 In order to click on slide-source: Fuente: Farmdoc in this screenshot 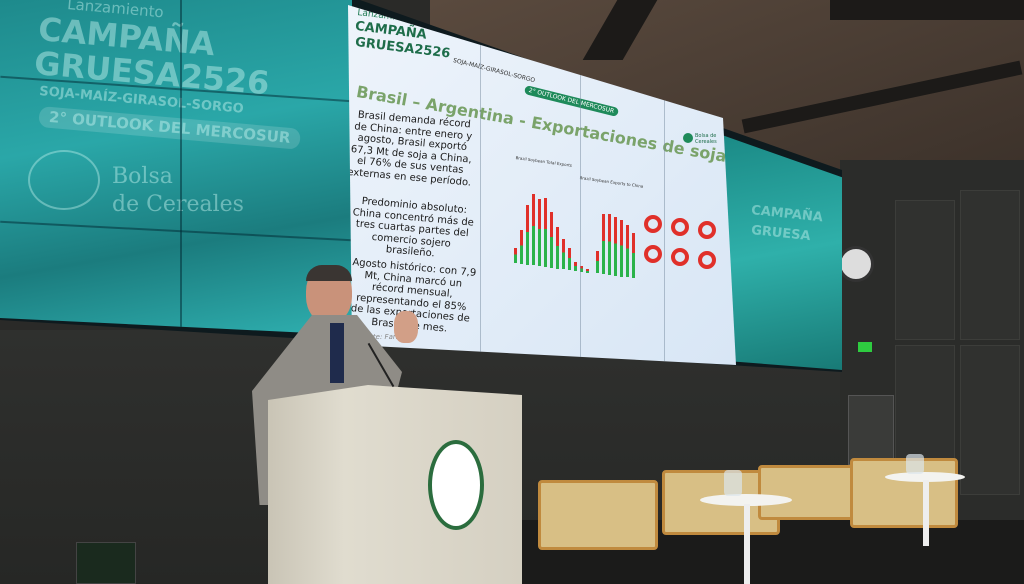, I will do `click(386, 337)`.